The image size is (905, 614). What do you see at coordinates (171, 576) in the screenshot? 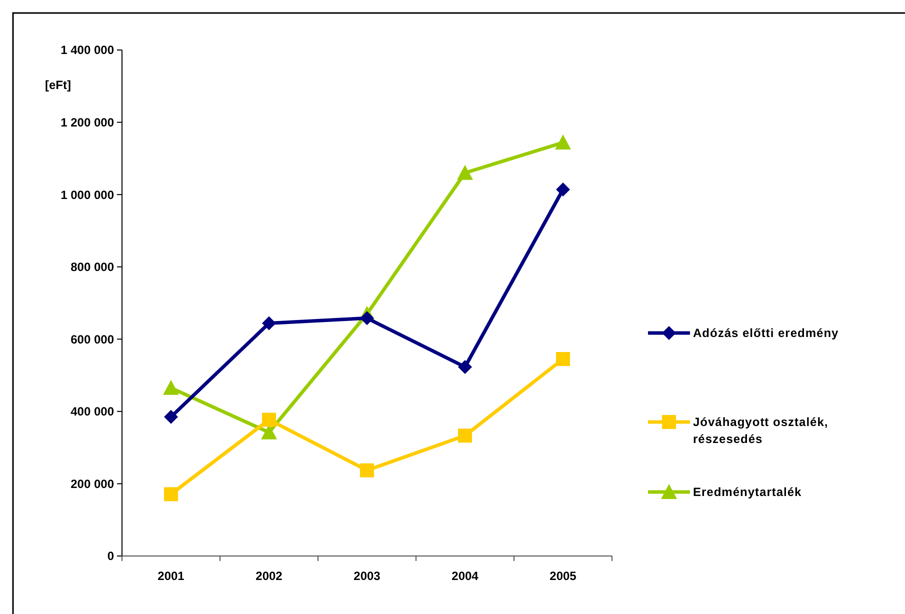
I see `x-tick-label: 2001` at bounding box center [171, 576].